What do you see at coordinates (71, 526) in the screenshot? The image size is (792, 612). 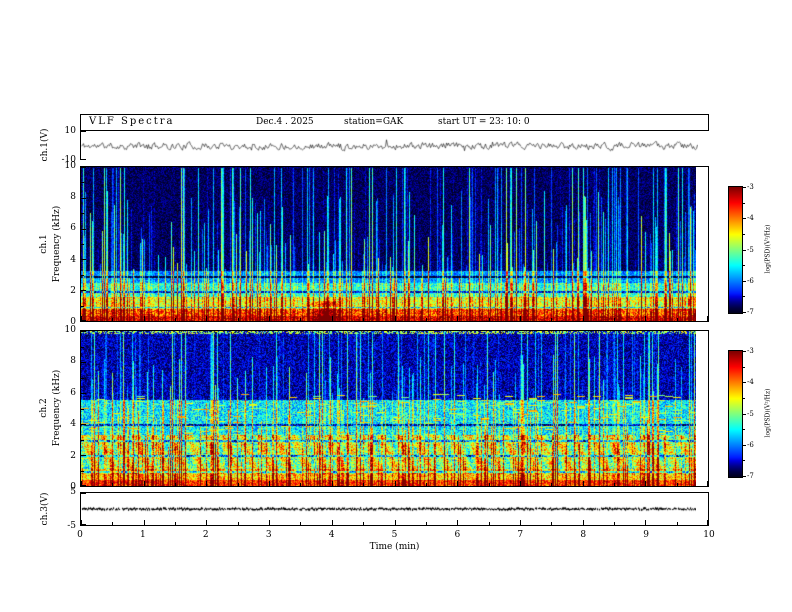 I see `y-tick-label: -5` at bounding box center [71, 526].